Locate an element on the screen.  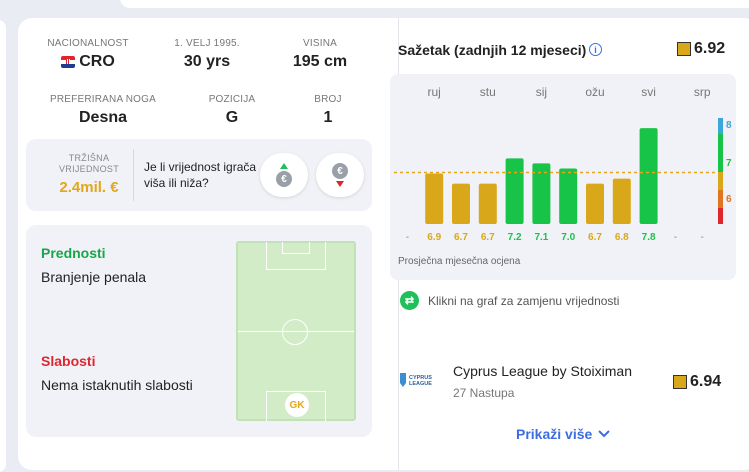
info-number: BROJ 1 is located at coordinates (328, 110).